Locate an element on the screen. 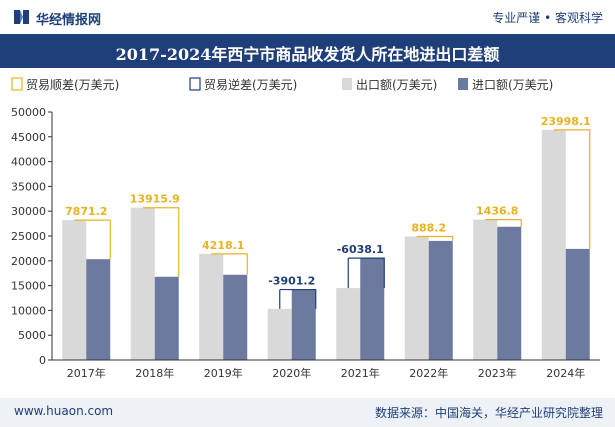 The image size is (615, 427). year-group: 4218.1 is located at coordinates (223, 299).